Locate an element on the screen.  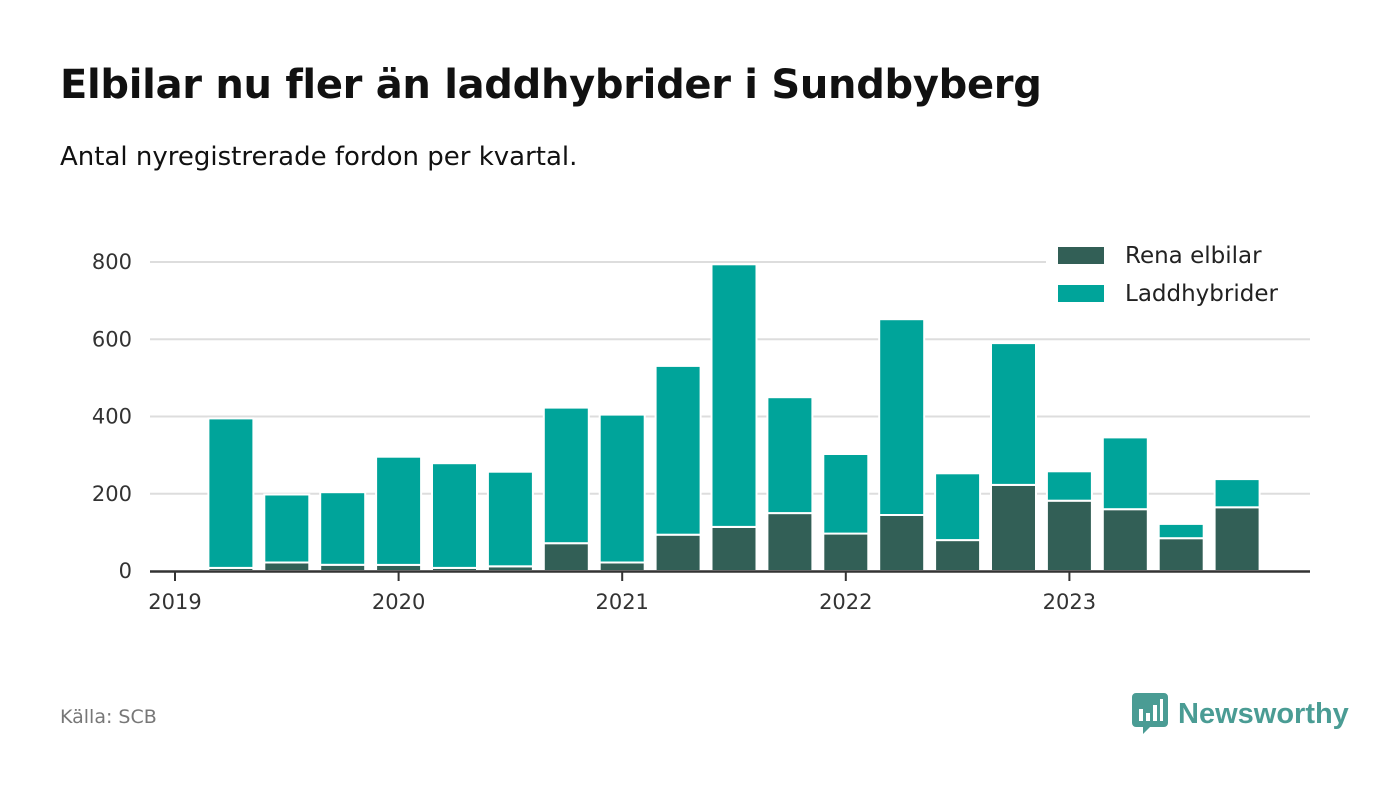
x-tick-label-2022: 2022 is located at coordinates (845, 602).